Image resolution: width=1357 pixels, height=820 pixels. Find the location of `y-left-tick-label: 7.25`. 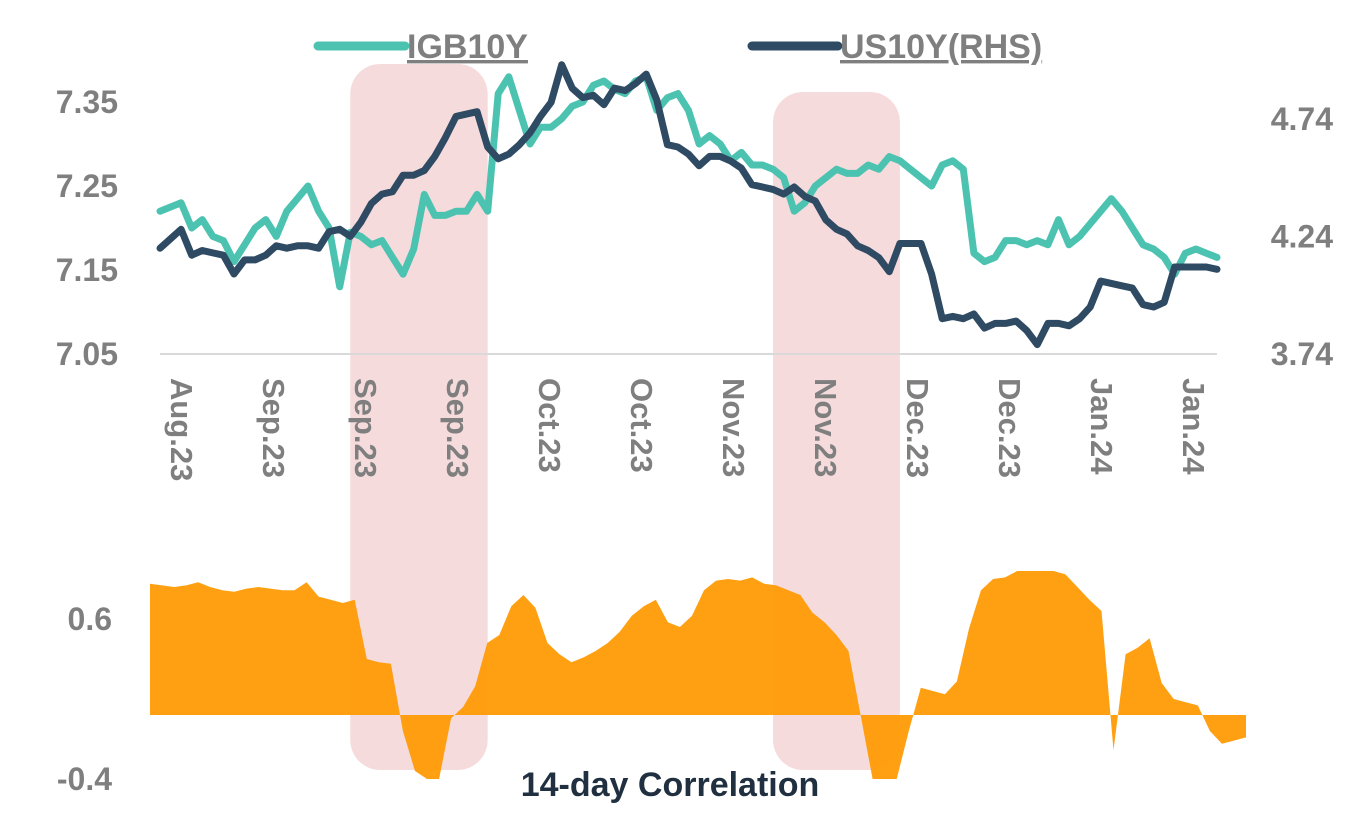

y-left-tick-label: 7.25 is located at coordinates (87, 186).